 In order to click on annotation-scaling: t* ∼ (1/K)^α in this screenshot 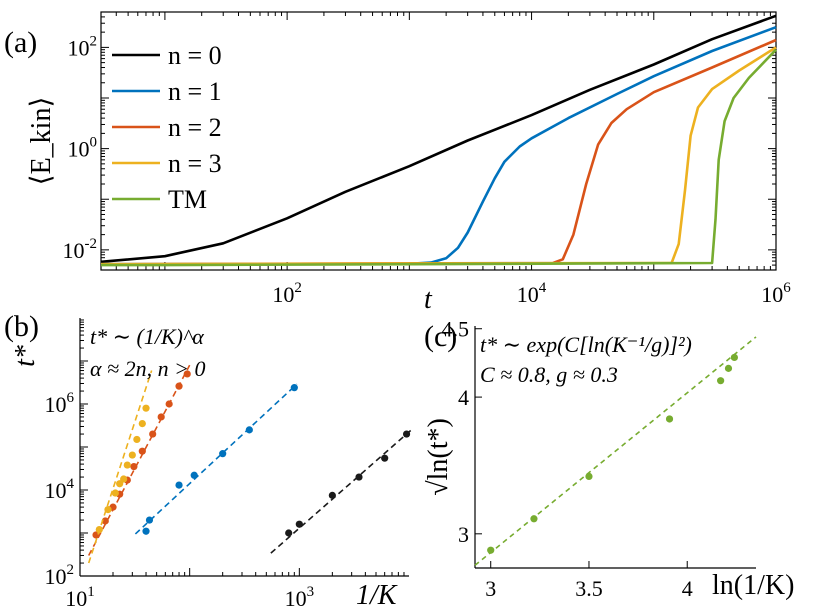, I will do `click(147, 336)`.